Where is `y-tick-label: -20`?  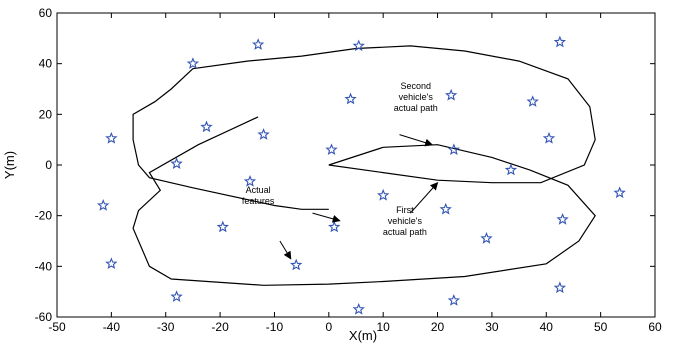 y-tick-label: -20 is located at coordinates (44, 216).